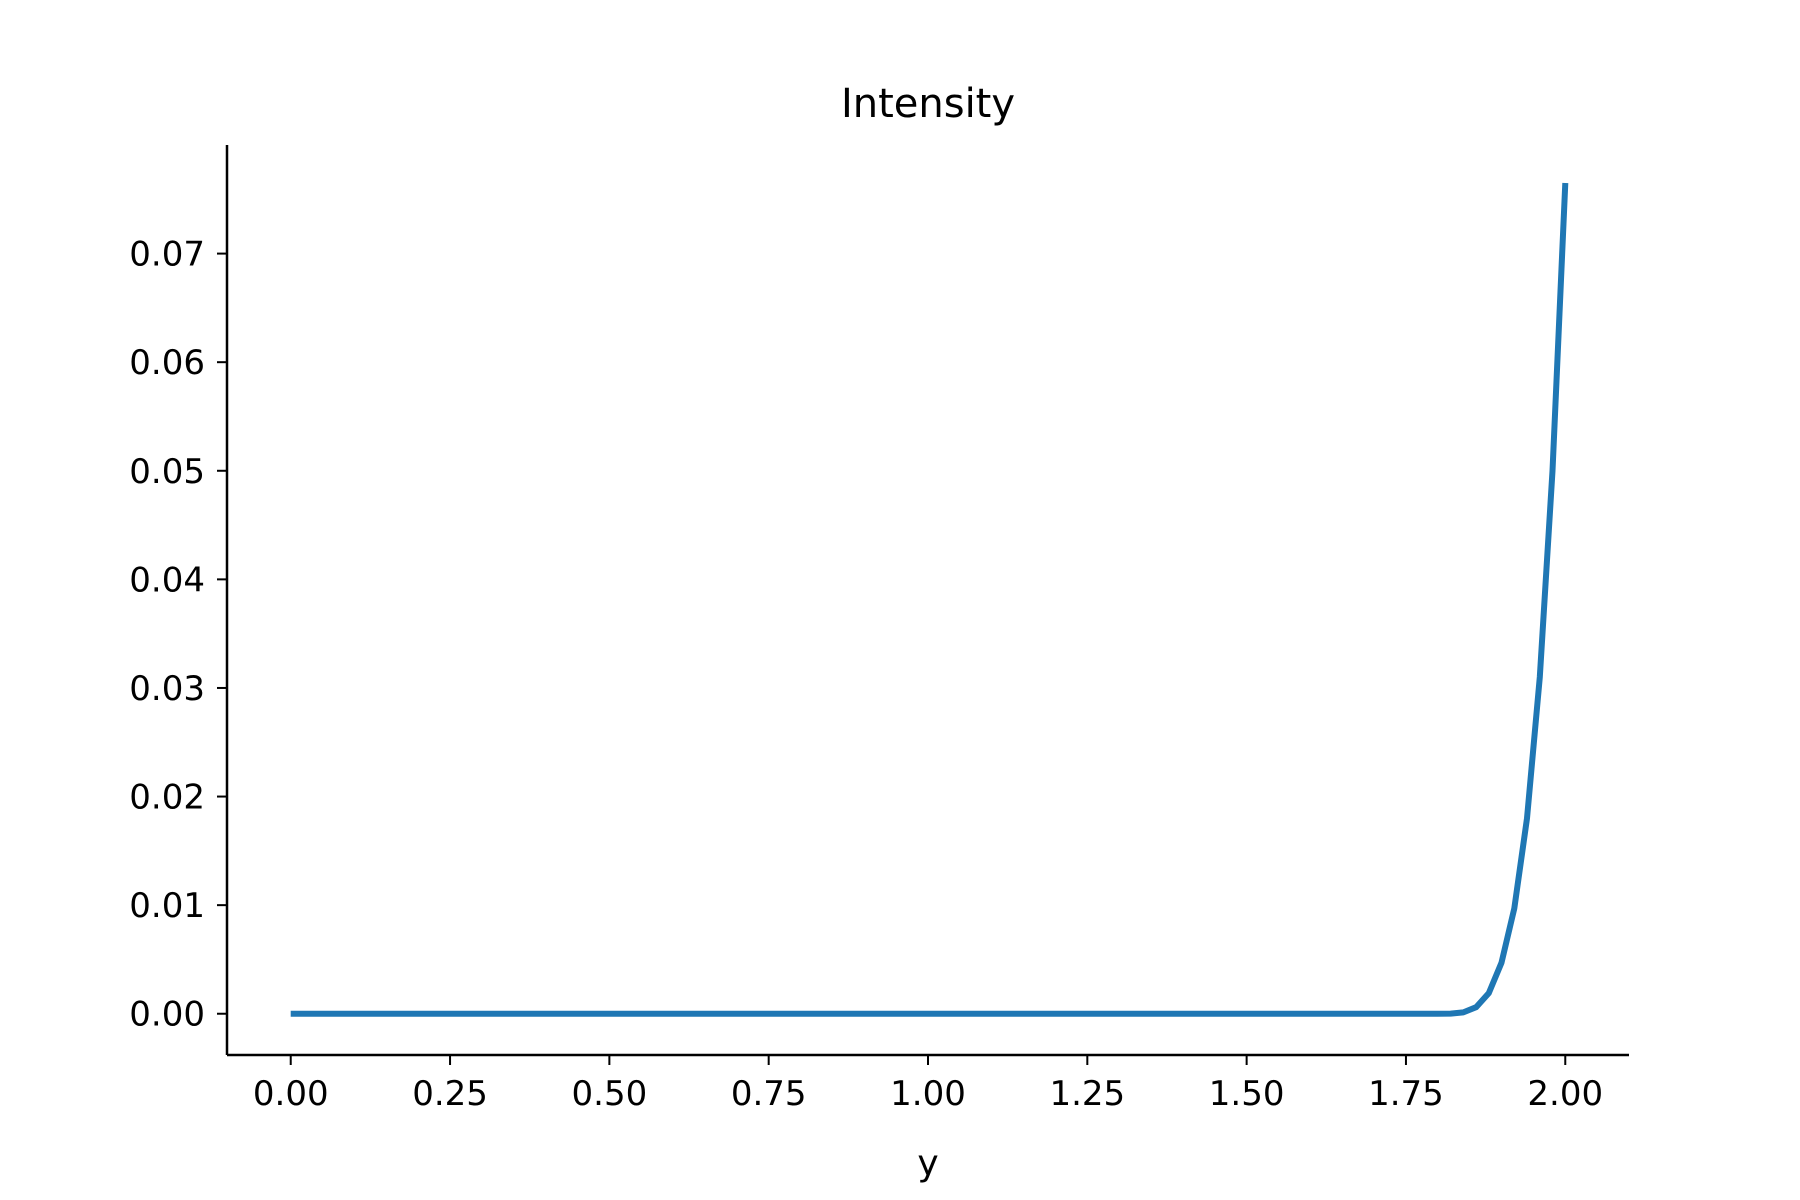 This screenshot has width=1800, height=1200. I want to click on x-tick-label: 1.25, so click(1087, 1094).